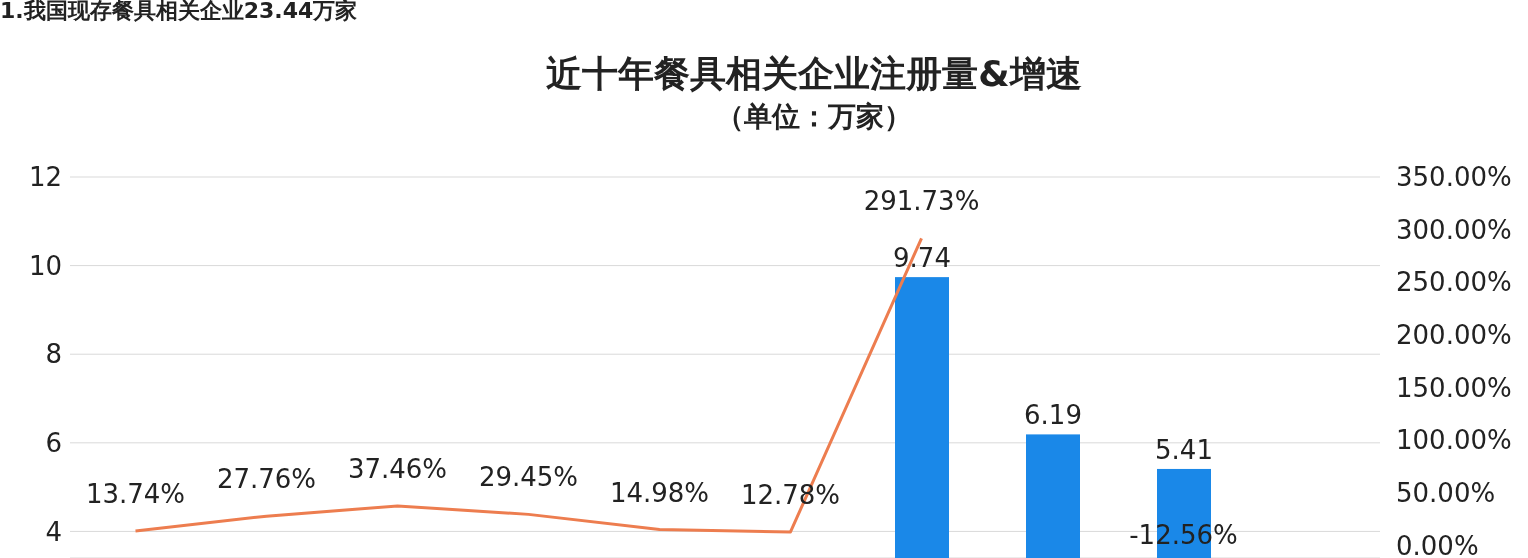 The width and height of the screenshot is (1528, 558). Describe the element at coordinates (135, 493) in the screenshot. I see `data-label: 13.74%` at that location.